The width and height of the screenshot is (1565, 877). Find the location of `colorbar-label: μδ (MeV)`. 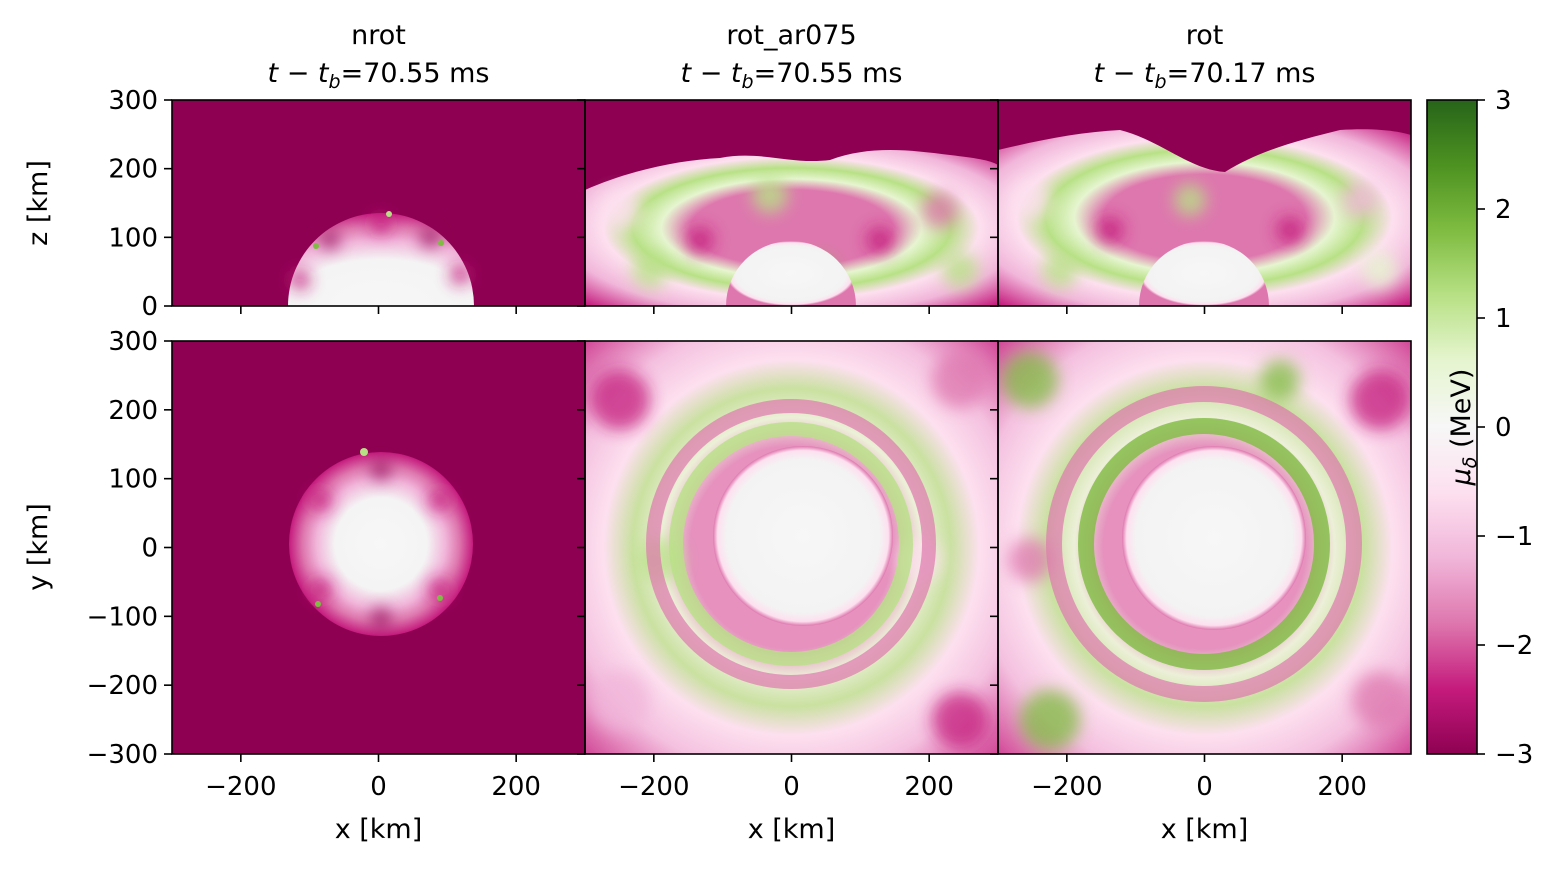

colorbar-label: μδ (MeV) is located at coordinates (1463, 428).